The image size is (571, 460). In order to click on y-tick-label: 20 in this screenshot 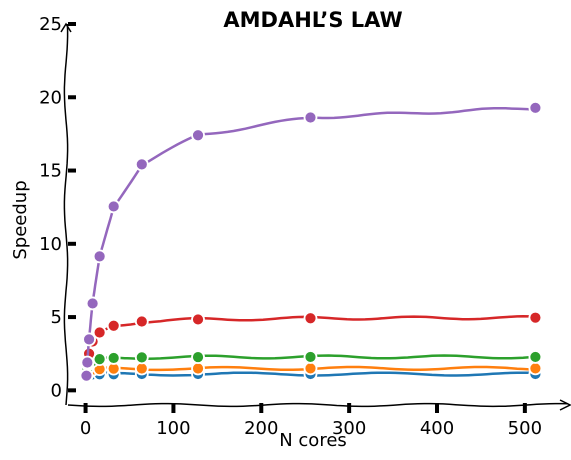, I will do `click(50, 97)`.